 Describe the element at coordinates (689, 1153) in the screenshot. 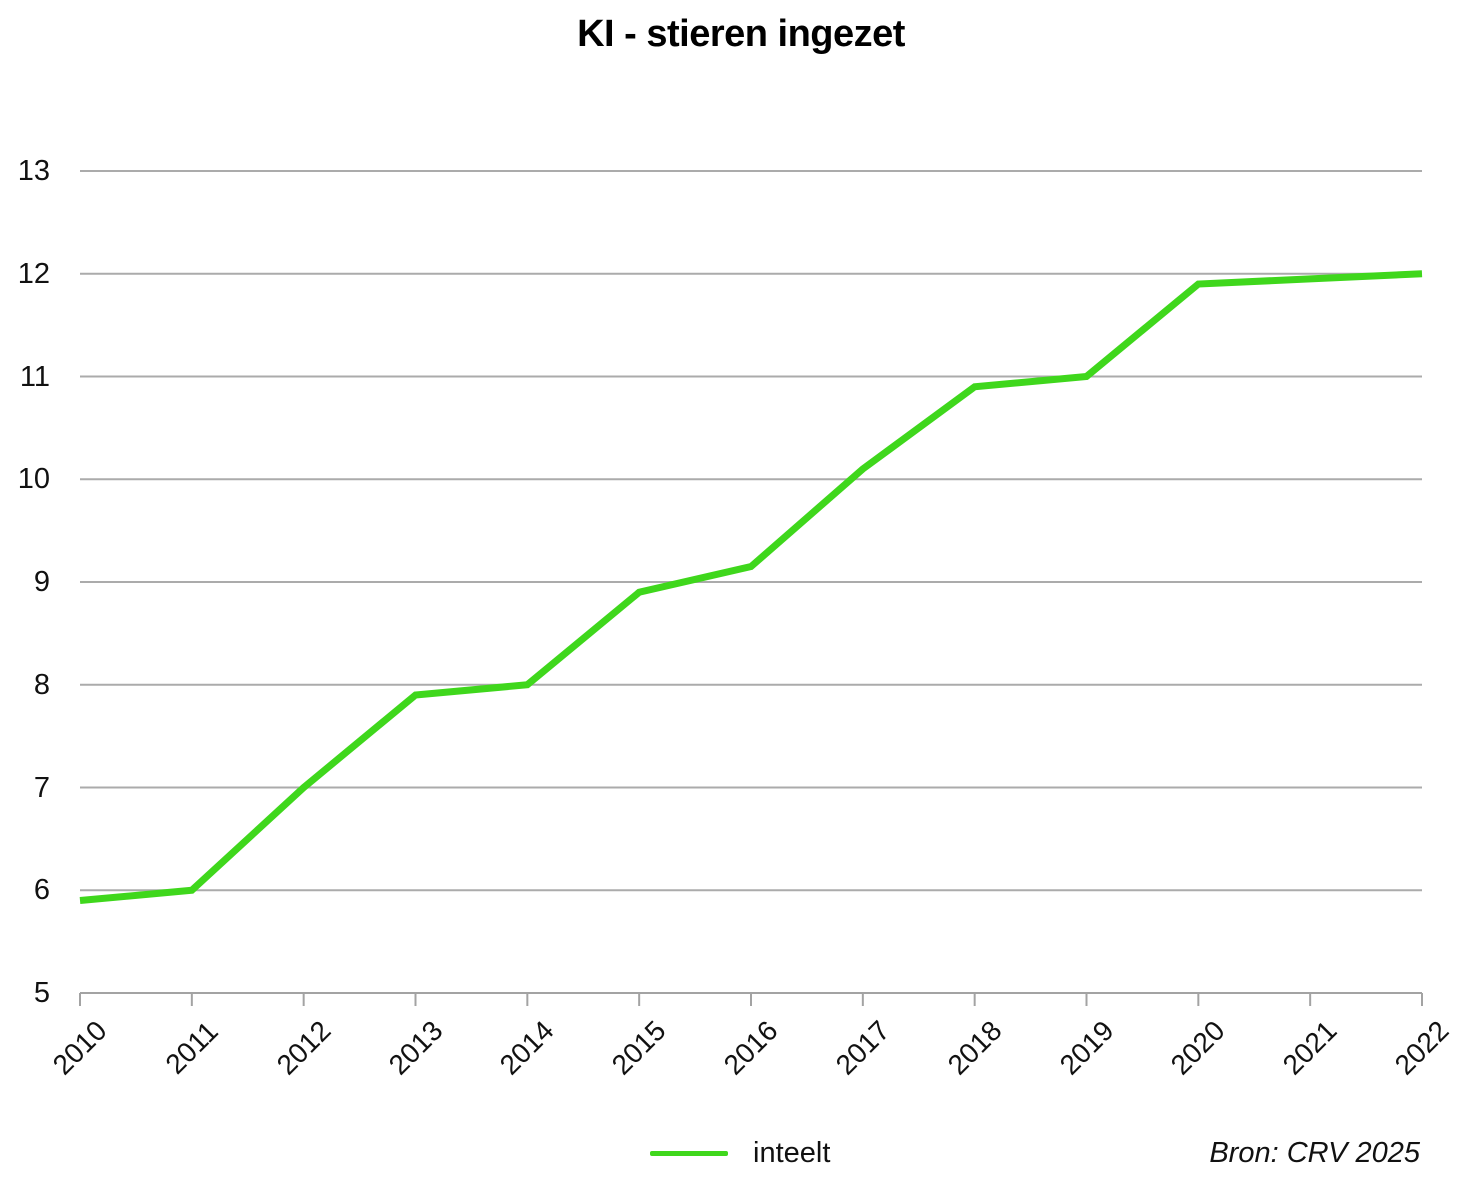

I see `legend-line-swatch` at that location.